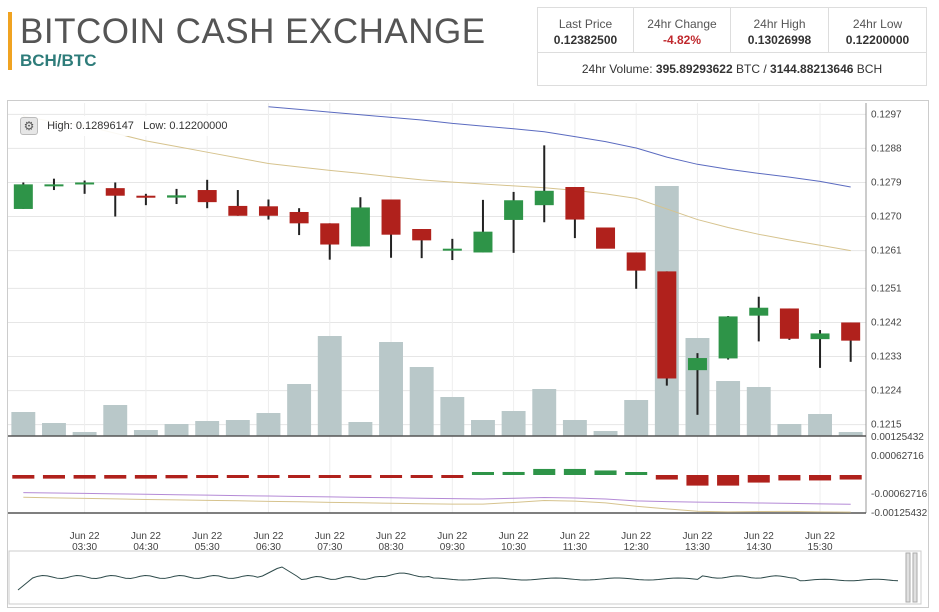 The width and height of the screenshot is (939, 612). Describe the element at coordinates (329, 547) in the screenshot. I see `time-tick-time: 07:30` at that location.